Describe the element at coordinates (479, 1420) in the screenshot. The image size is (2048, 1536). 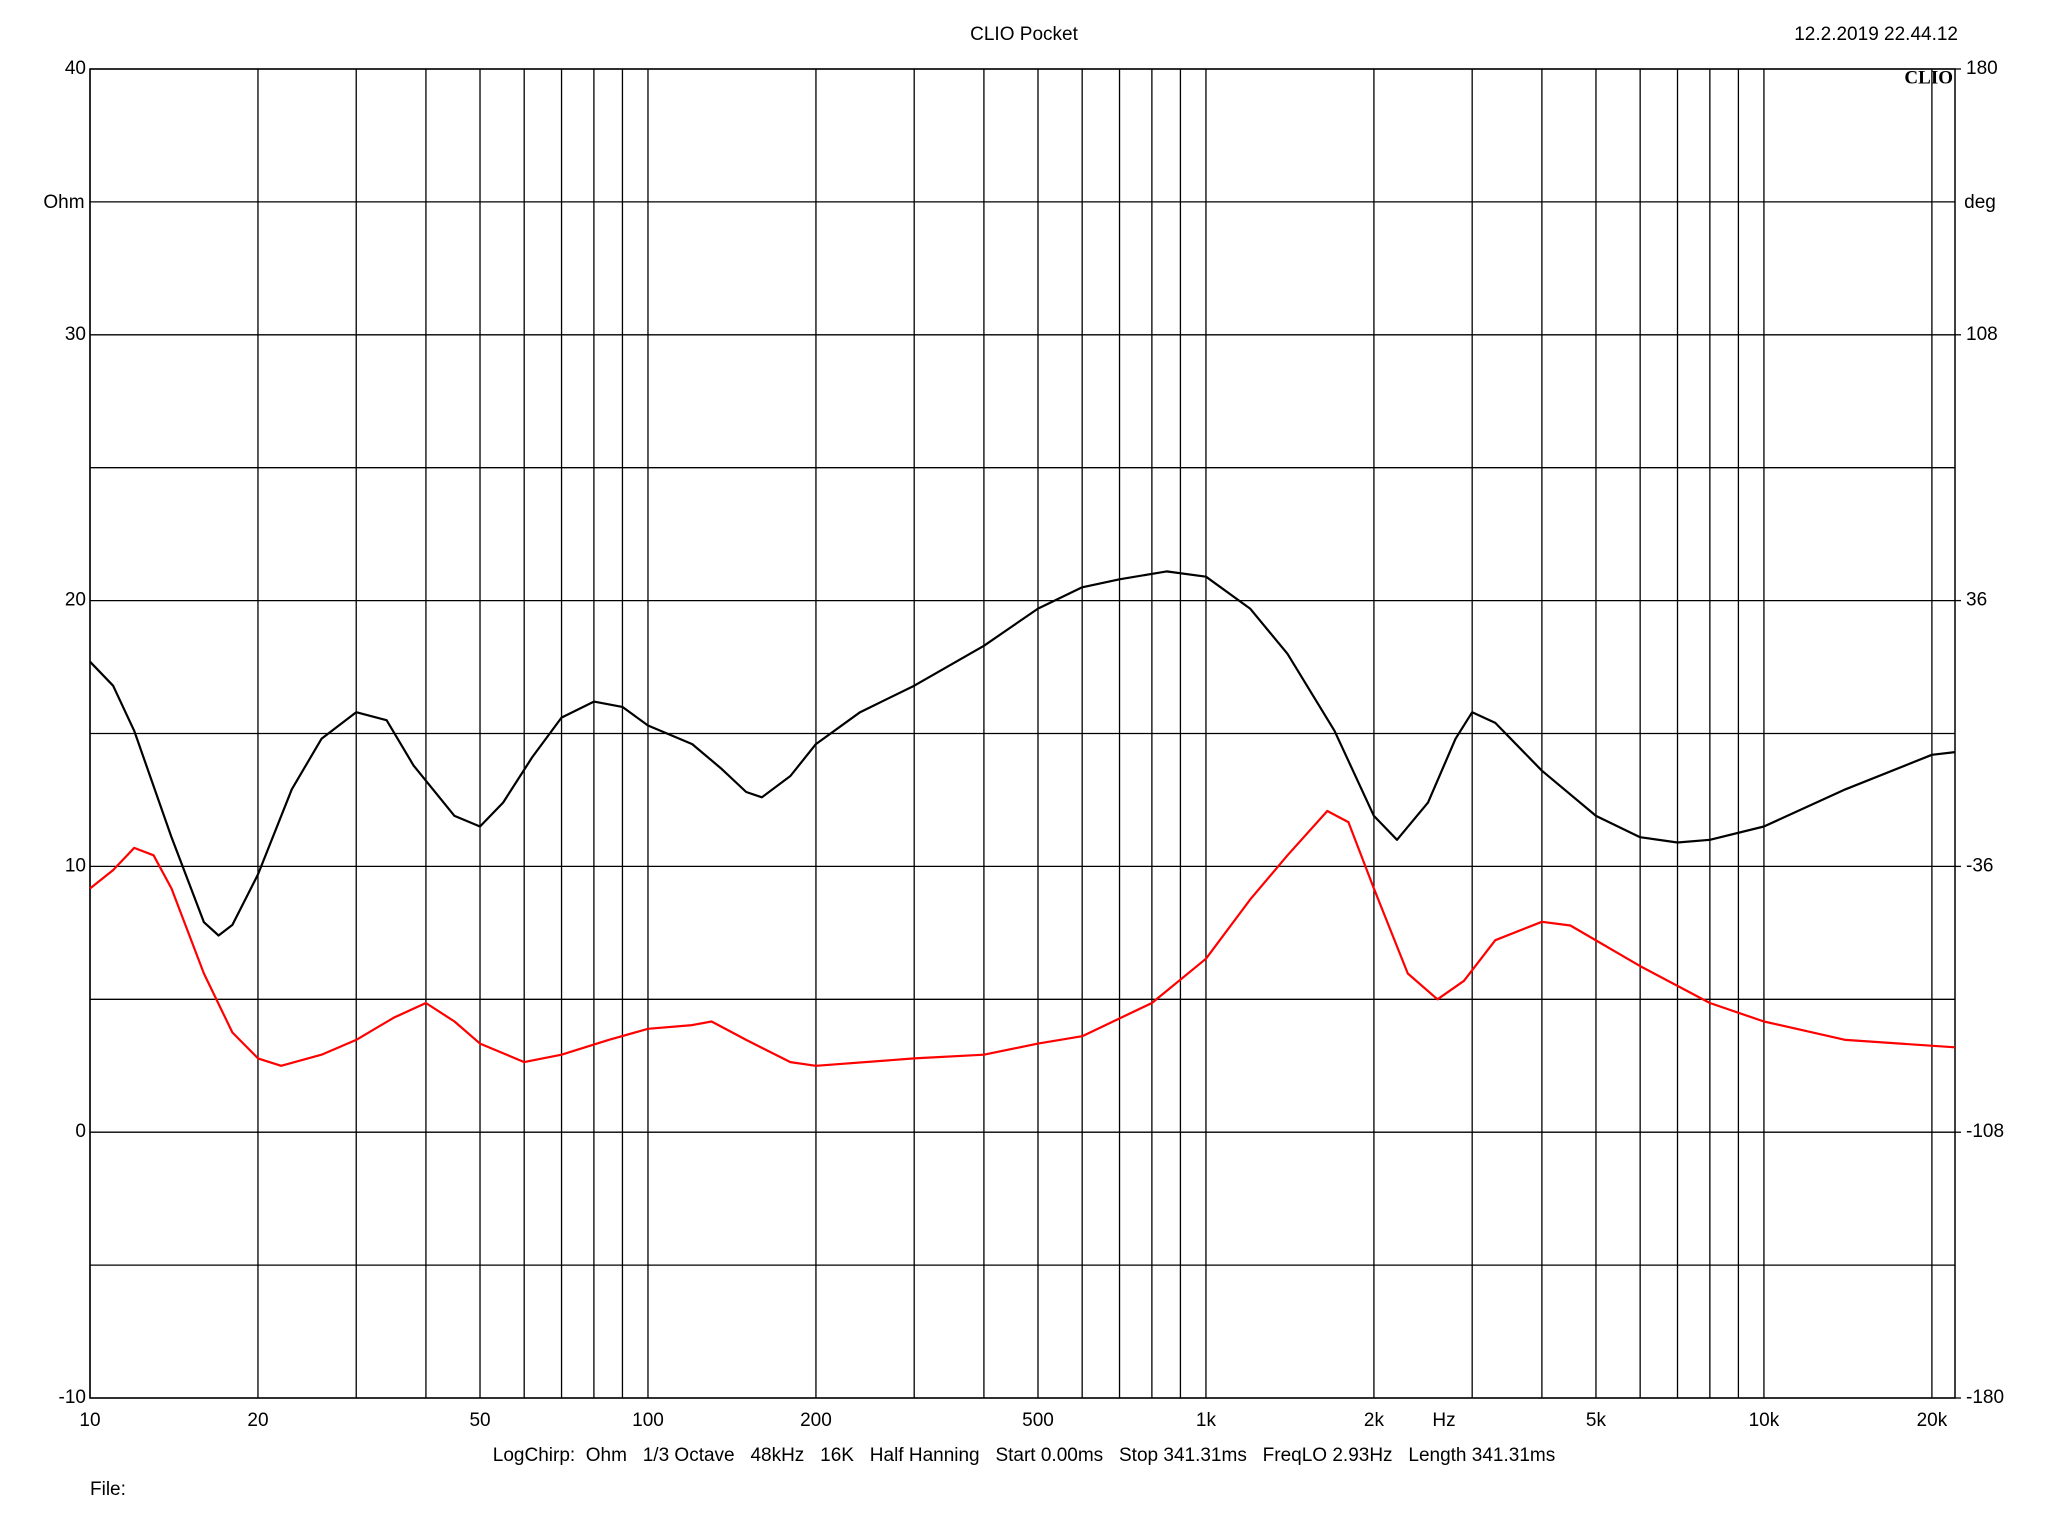
I see `x-tick-label: 50` at that location.